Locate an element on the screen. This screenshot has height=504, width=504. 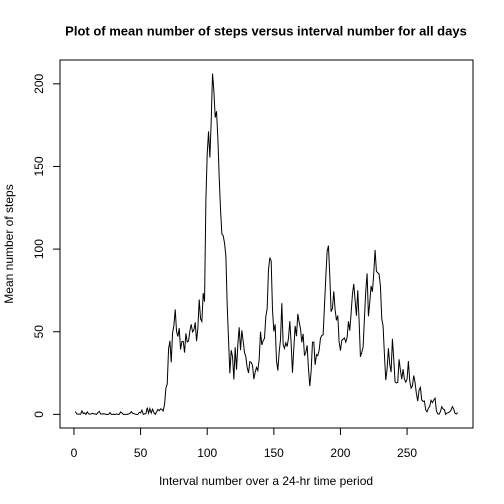
y-tick-label: 200 is located at coordinates (39, 83).